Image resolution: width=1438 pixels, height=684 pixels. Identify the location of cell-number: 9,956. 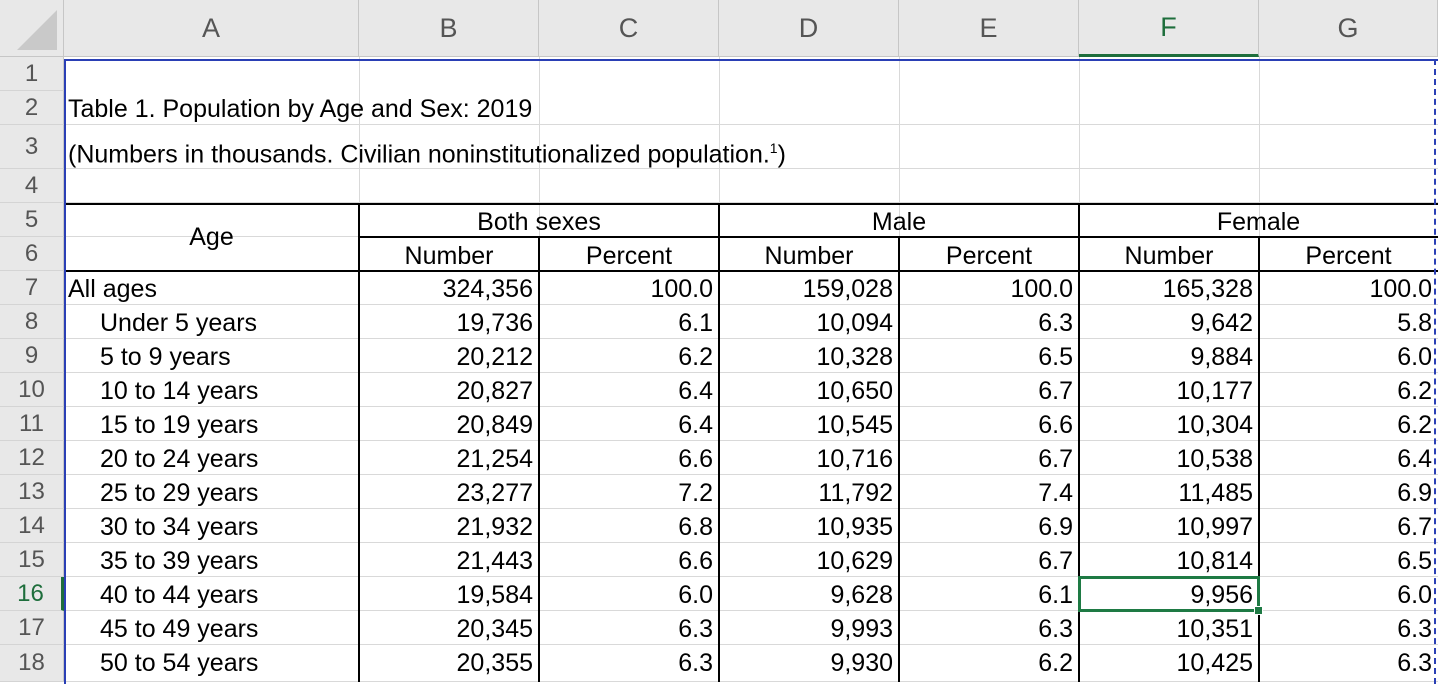
(1221, 595).